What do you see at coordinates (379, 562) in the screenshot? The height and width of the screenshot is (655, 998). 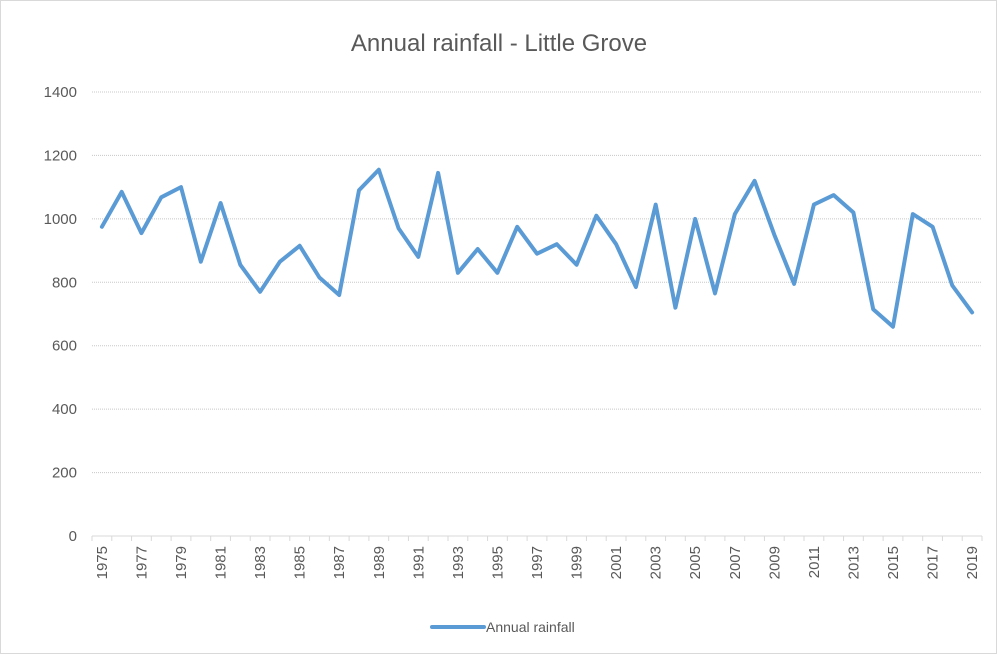 I see `x-tick-label: 1989` at bounding box center [379, 562].